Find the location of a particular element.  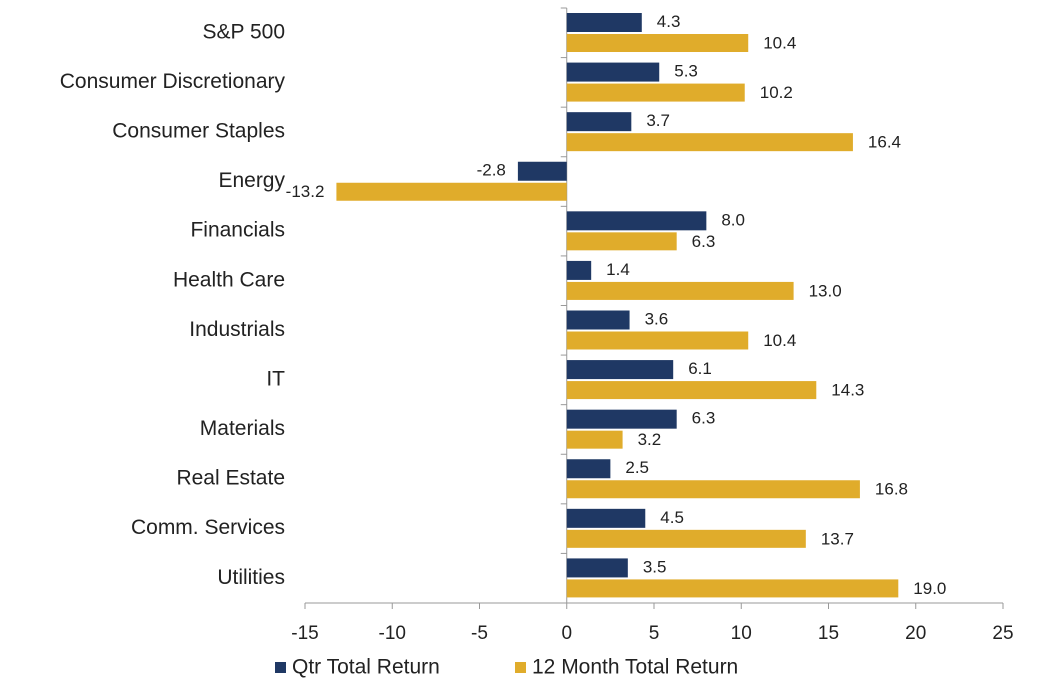

value-label: 10.2 is located at coordinates (776, 92).